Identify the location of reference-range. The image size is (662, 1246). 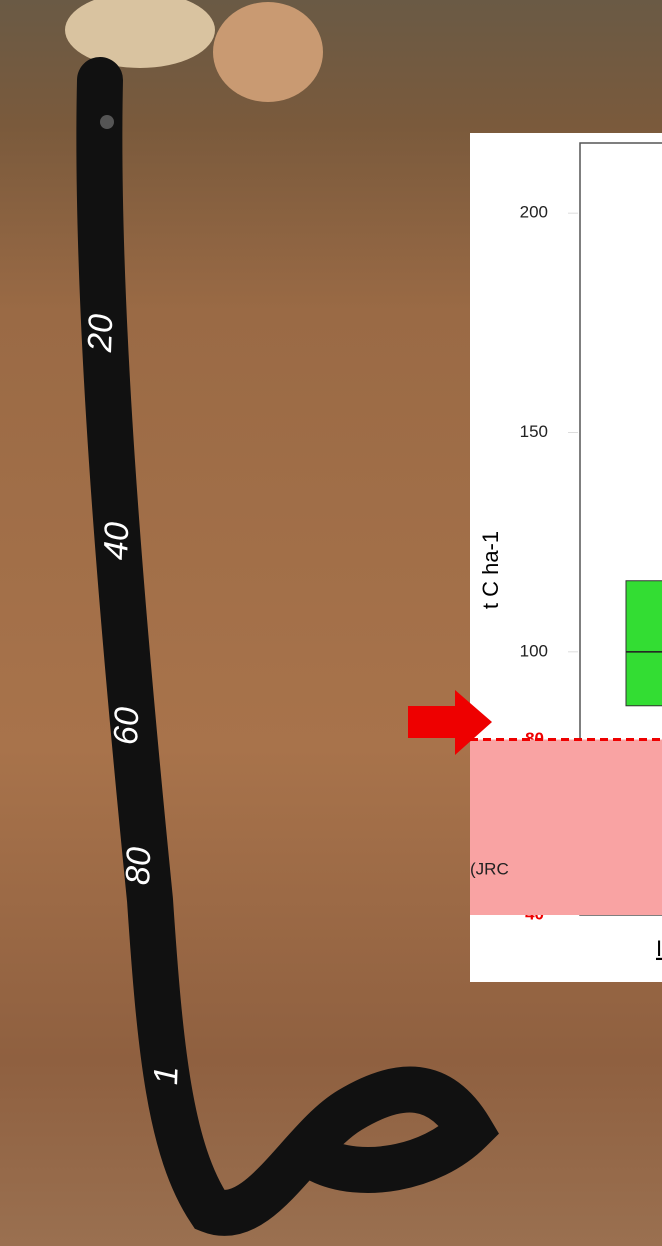
(566, 827).